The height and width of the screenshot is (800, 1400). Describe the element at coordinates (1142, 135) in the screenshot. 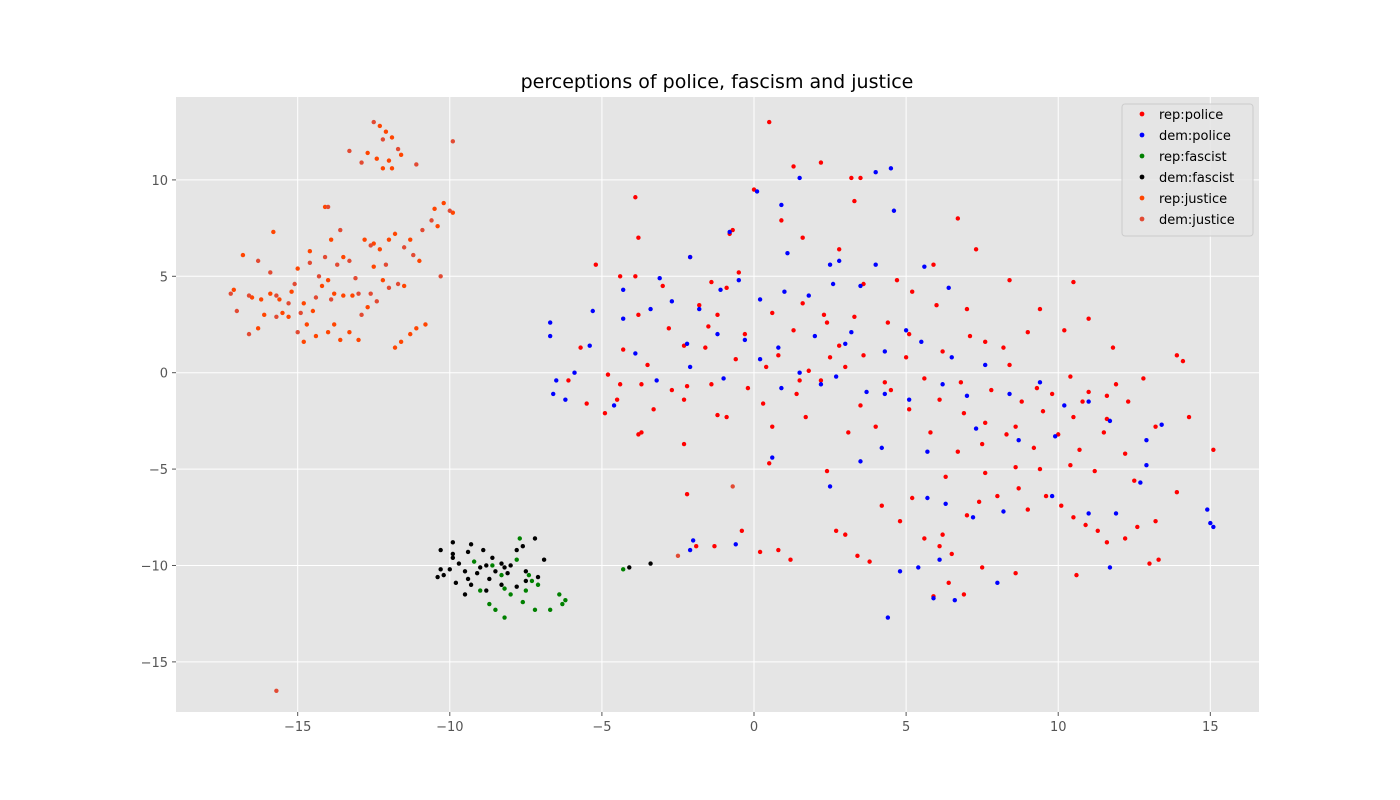

I see `legend-marker` at that location.